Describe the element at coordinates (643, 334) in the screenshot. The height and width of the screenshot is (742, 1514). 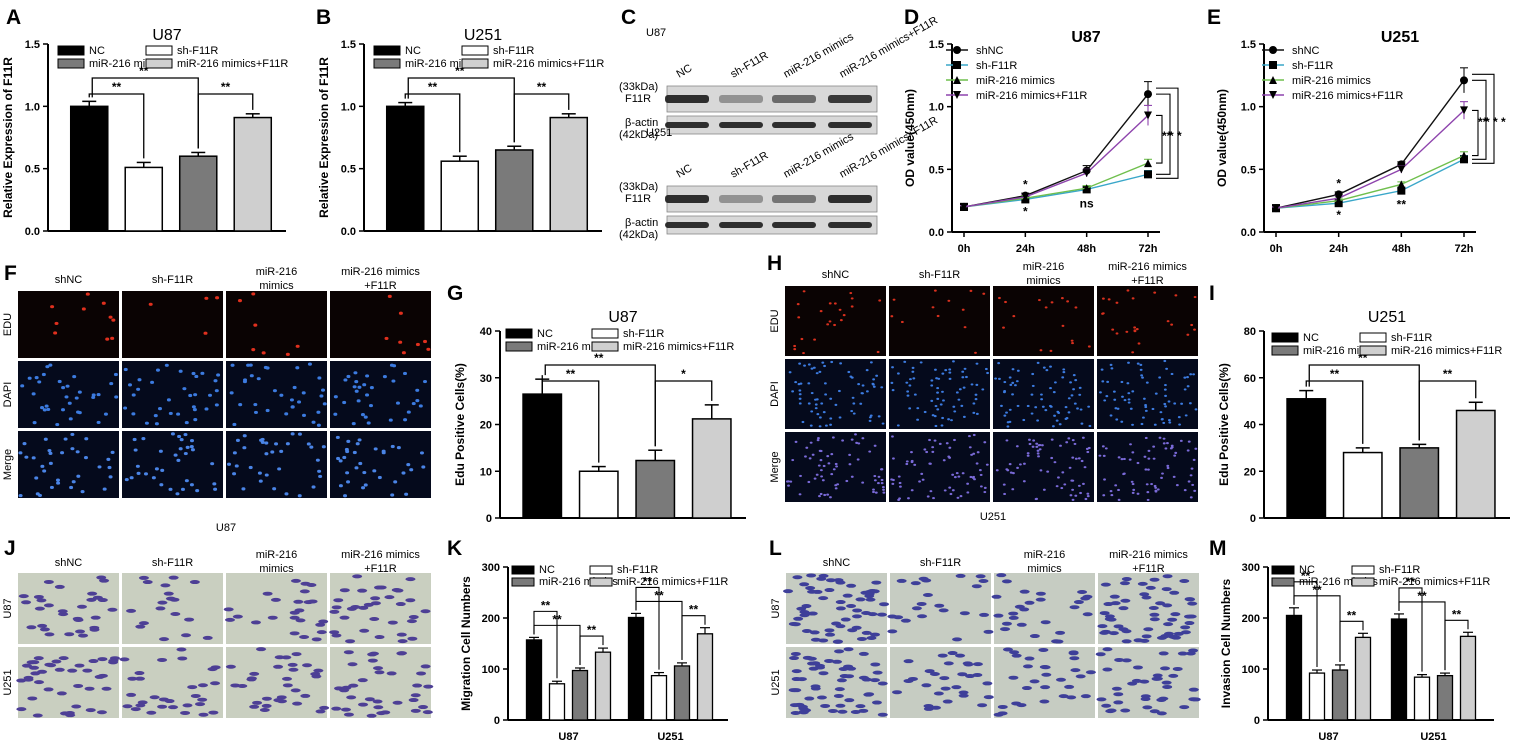
I see `legend-label-2: sh-F11R` at that location.